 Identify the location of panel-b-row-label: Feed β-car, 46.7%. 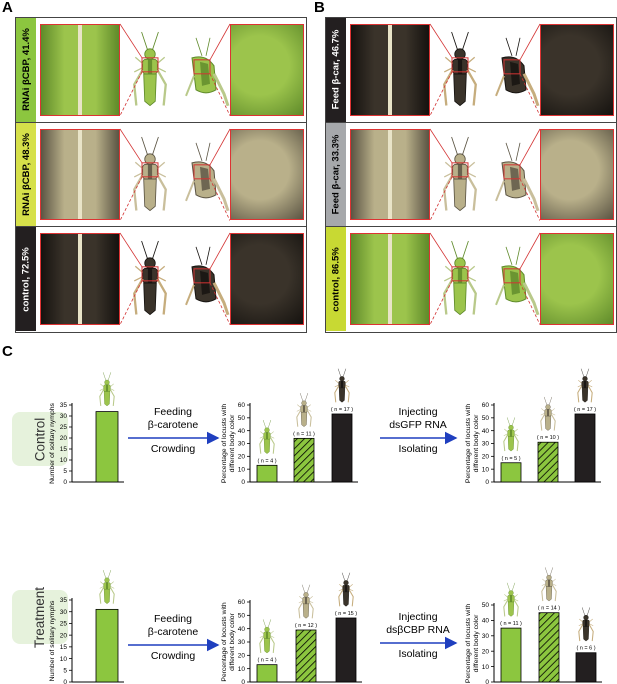
(336, 70).